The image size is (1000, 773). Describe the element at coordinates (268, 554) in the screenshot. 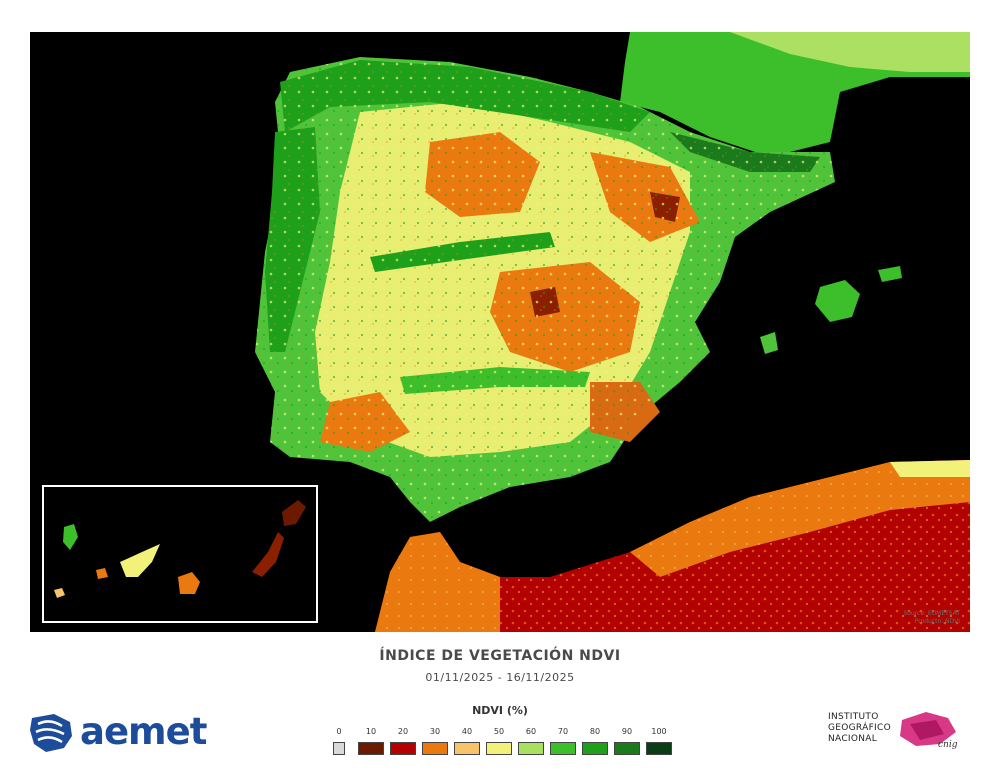

I see `fuerteventura` at that location.